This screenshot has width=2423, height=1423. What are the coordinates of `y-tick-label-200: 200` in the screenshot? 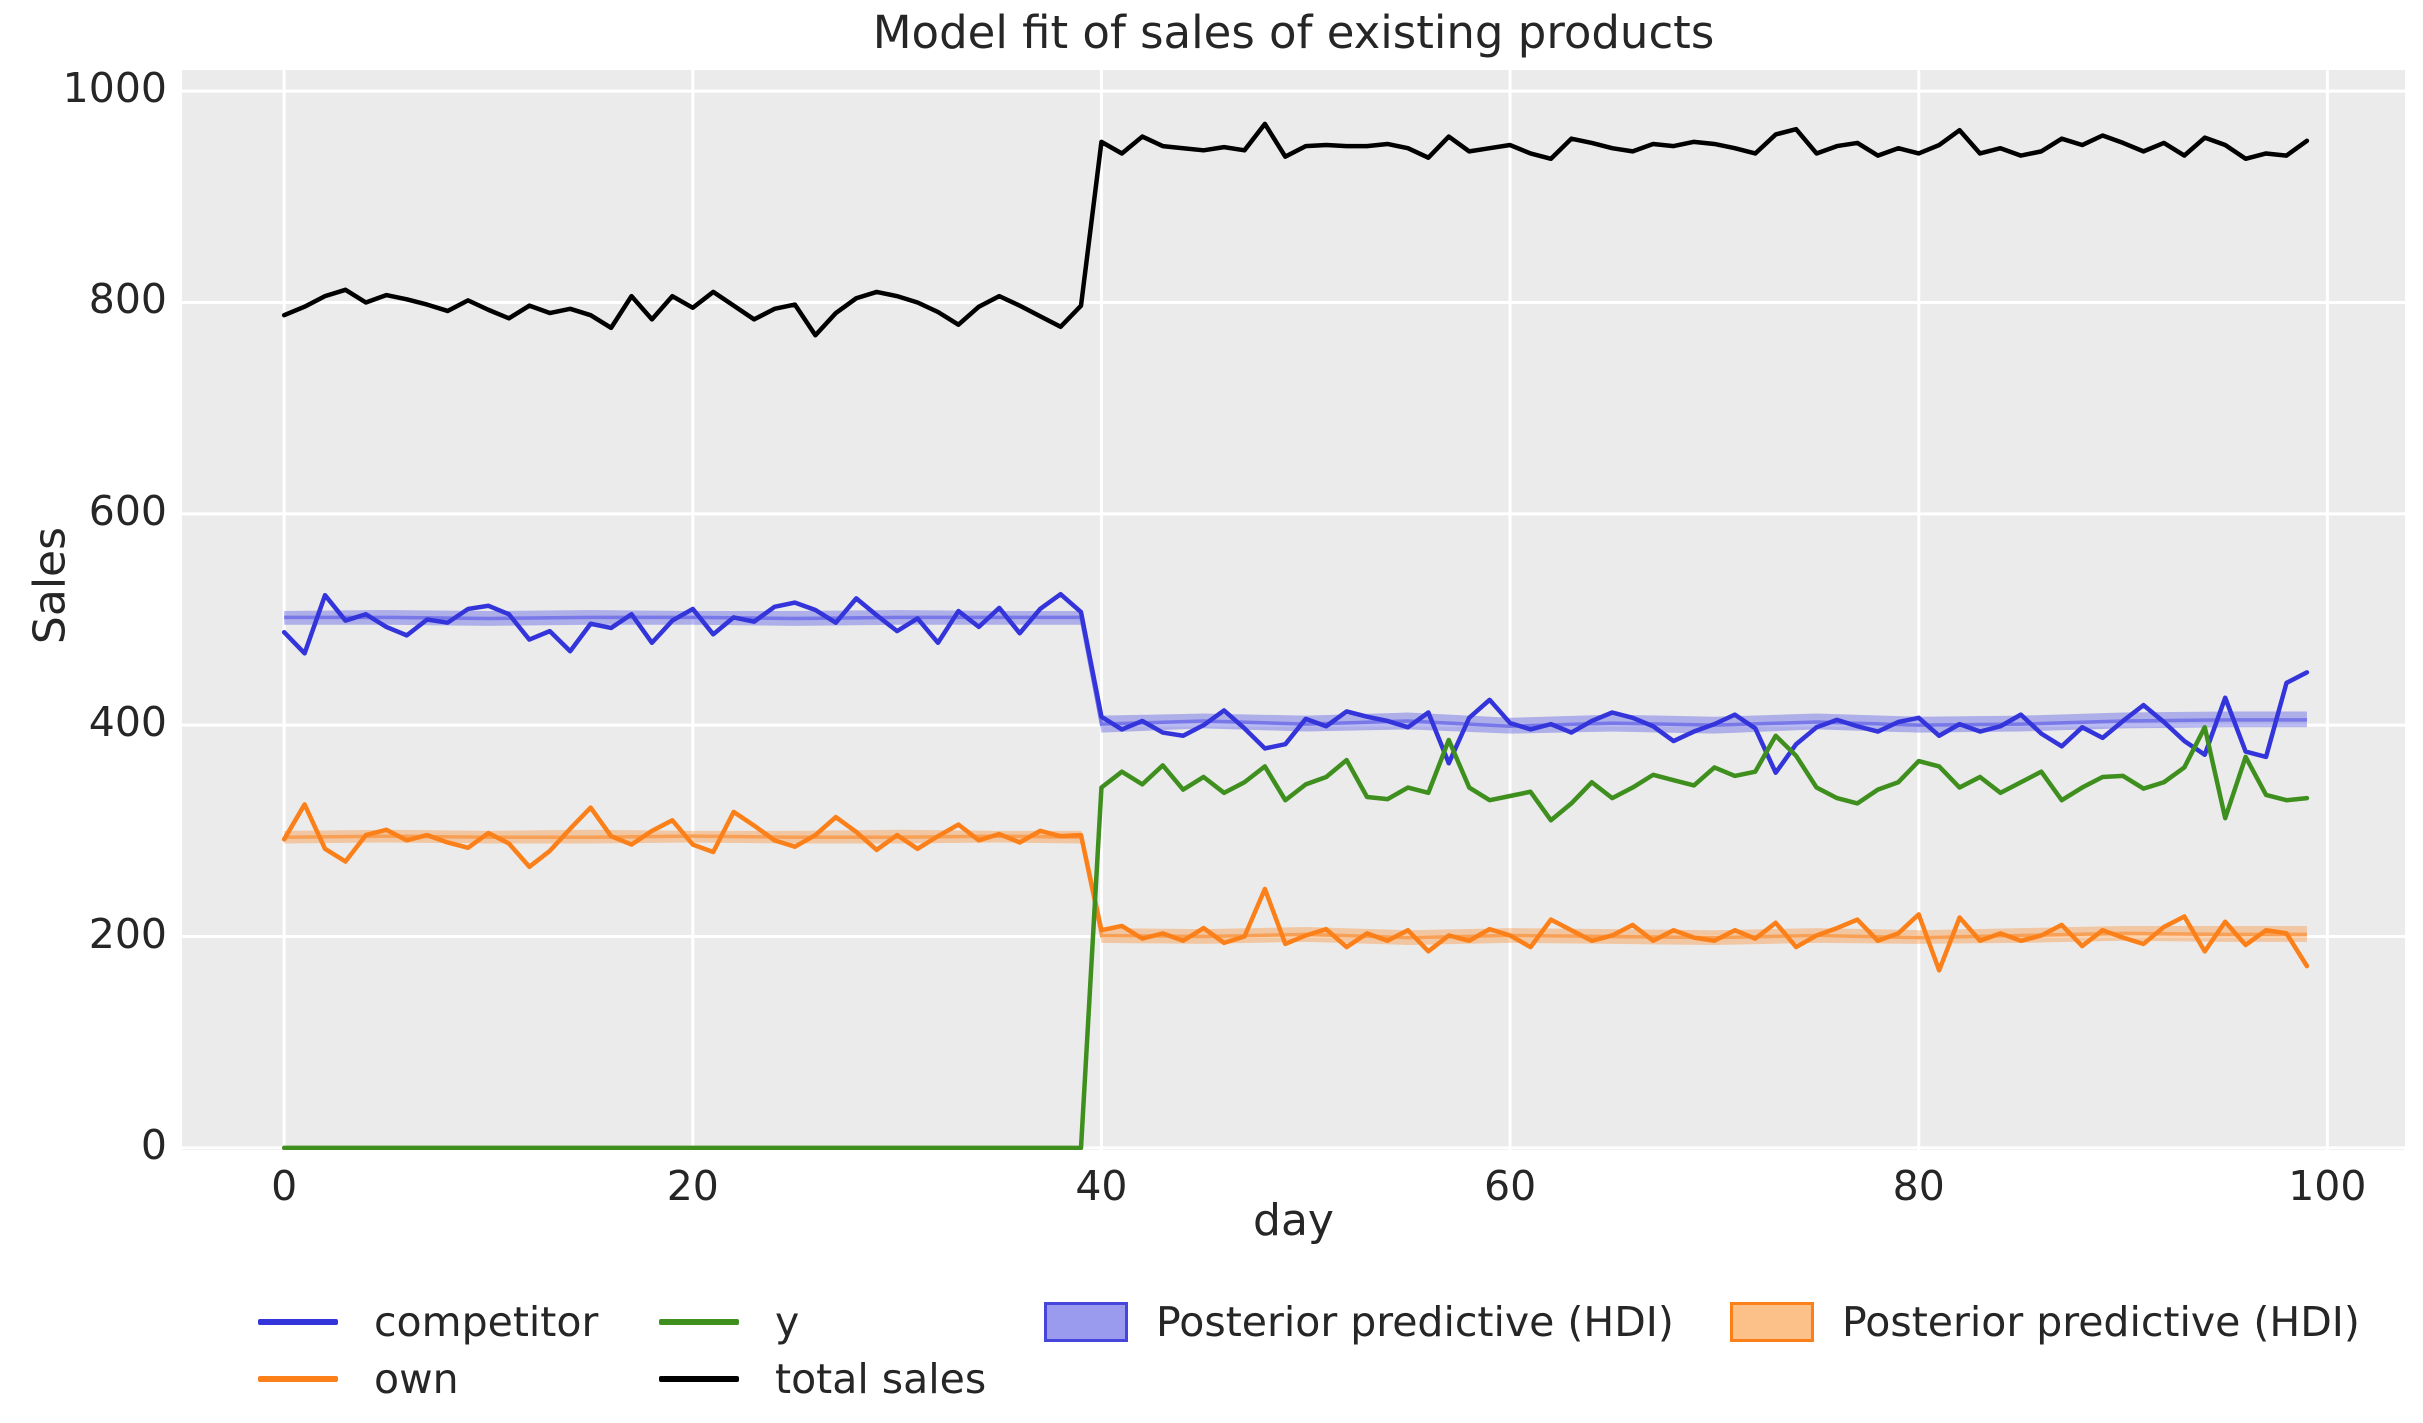 It's located at (127, 933).